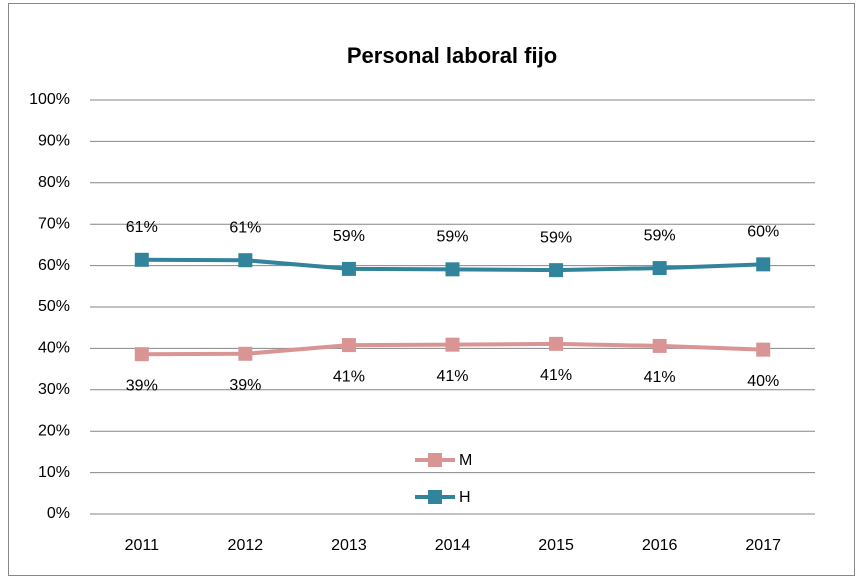 This screenshot has width=862, height=580. I want to click on legend-label: H, so click(465, 497).